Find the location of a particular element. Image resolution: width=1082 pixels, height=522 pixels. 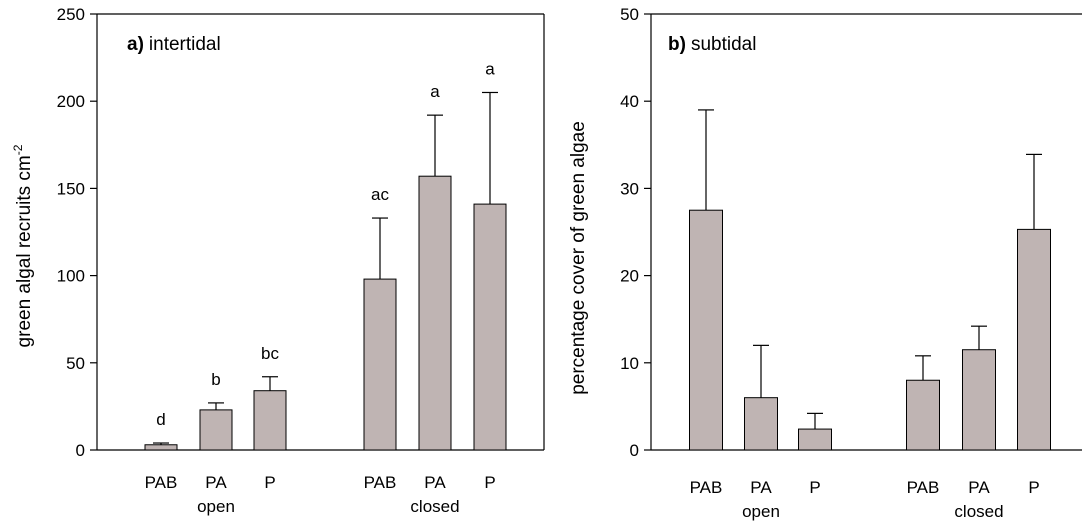

panel-b-title: b) subtidal is located at coordinates (712, 44).